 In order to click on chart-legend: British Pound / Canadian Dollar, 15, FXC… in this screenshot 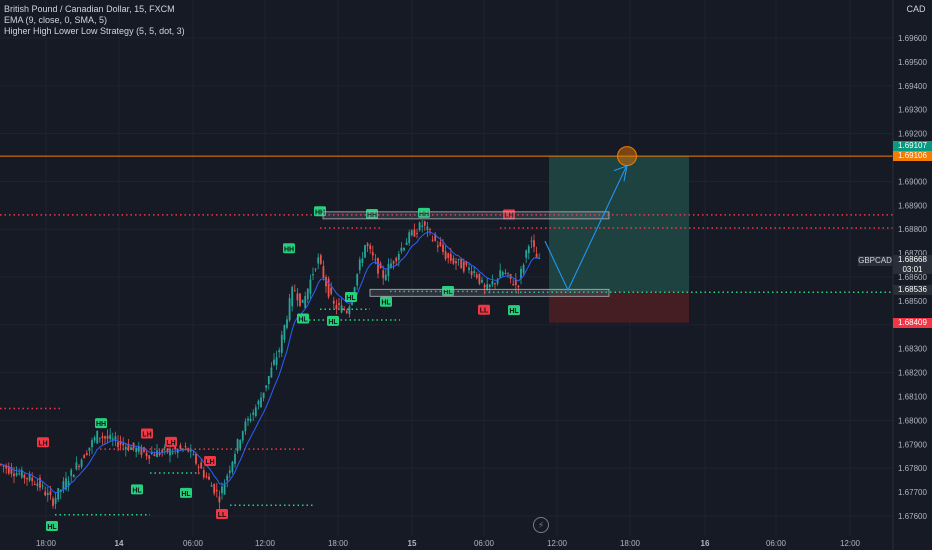, I will do `click(94, 20)`.